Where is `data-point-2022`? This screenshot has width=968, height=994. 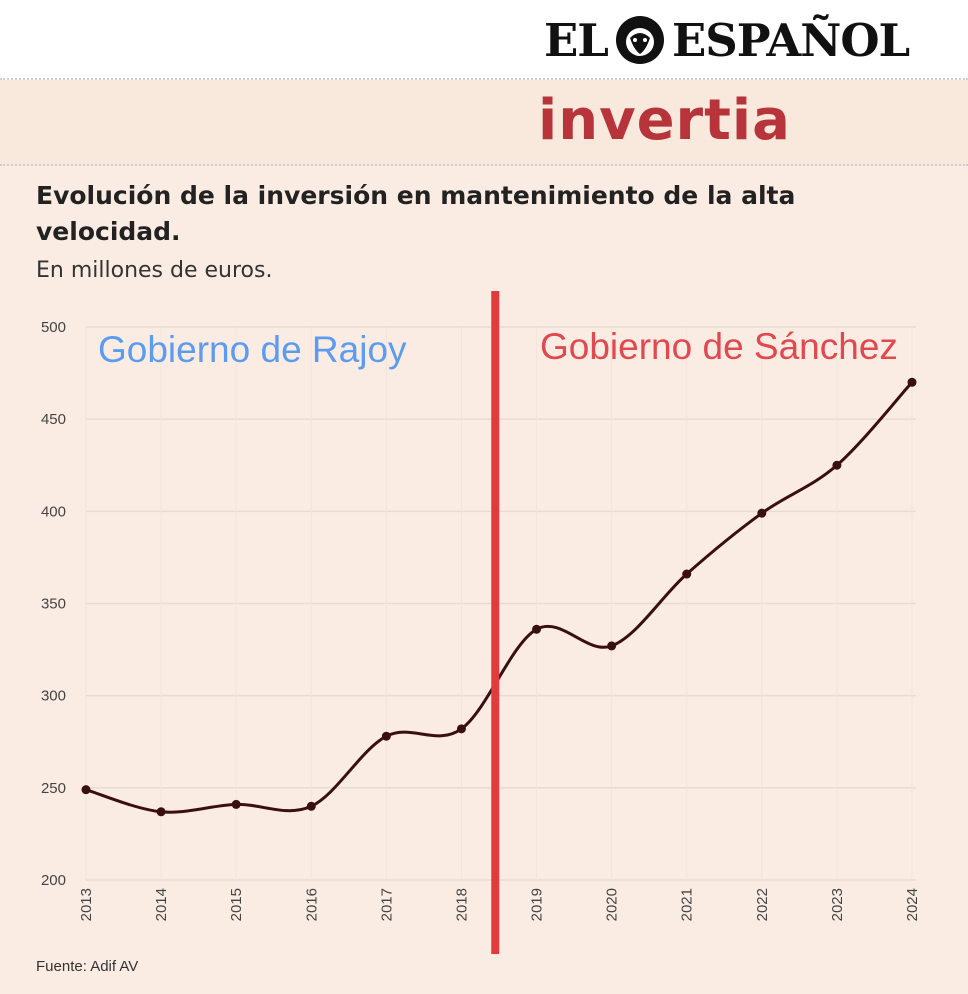
data-point-2022 is located at coordinates (762, 513).